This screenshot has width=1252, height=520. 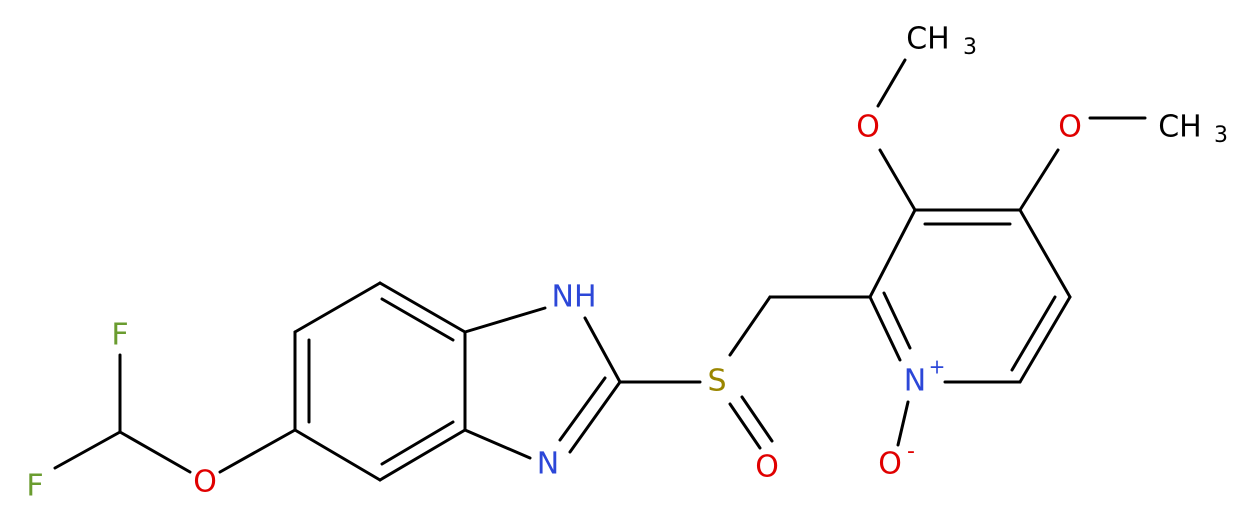 I want to click on charge: +, so click(x=937, y=367).